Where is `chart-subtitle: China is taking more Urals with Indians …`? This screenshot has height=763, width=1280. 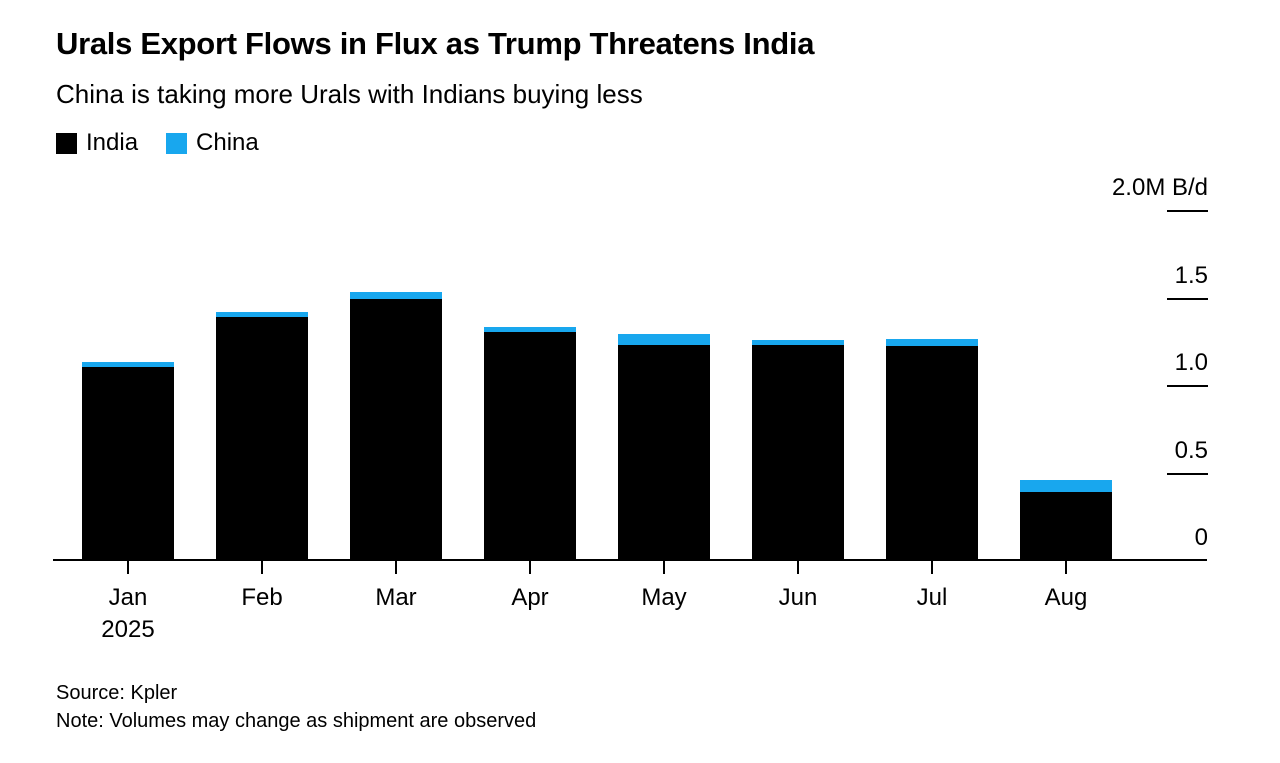 chart-subtitle: China is taking more Urals with Indians … is located at coordinates (349, 94).